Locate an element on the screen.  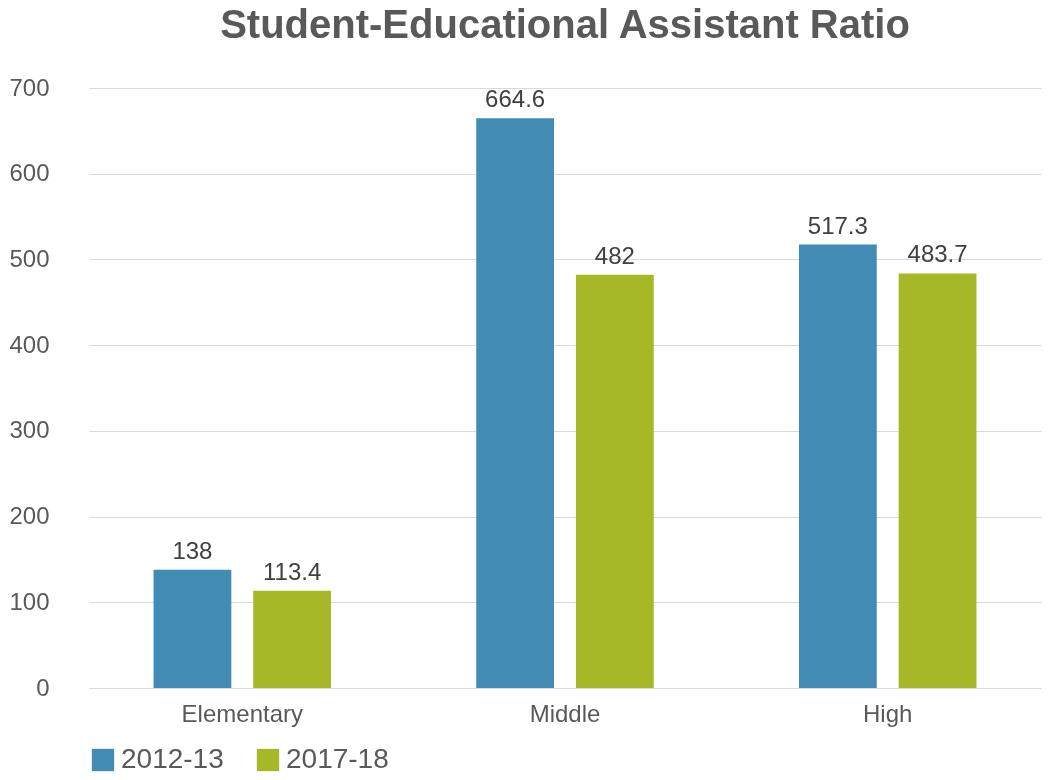
legend-label: 2017-18 is located at coordinates (337, 758).